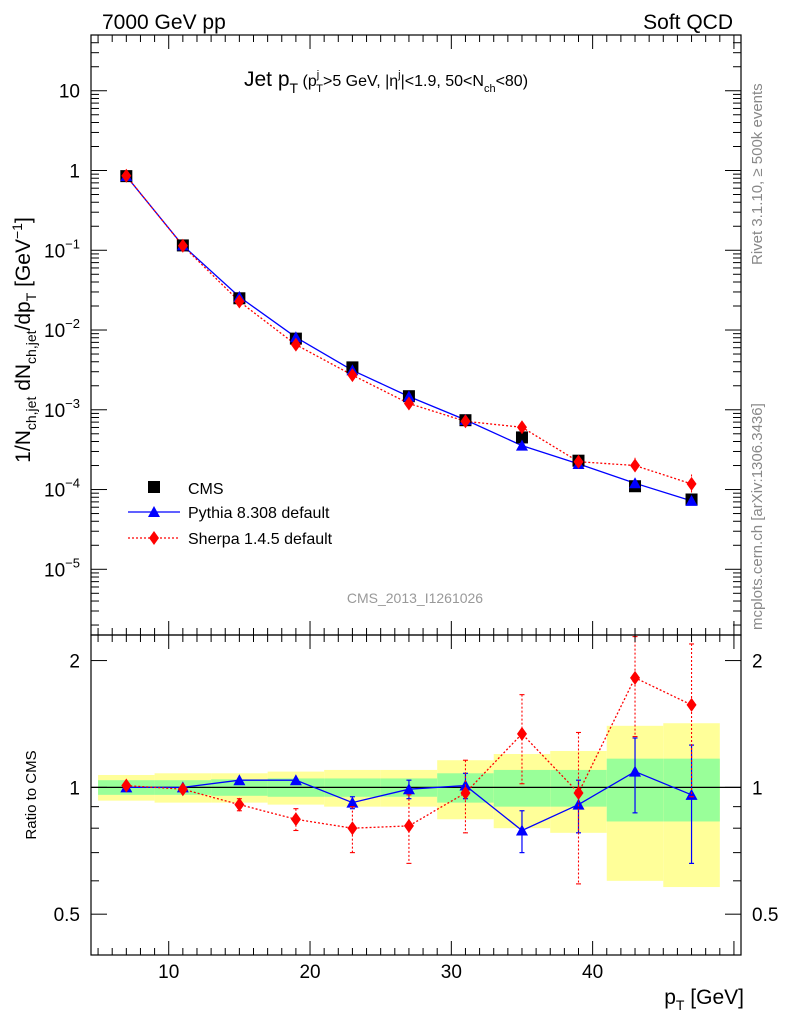 The image size is (786, 1024). What do you see at coordinates (704, 999) in the screenshot?
I see `x-axis-label: pT [GeV]` at bounding box center [704, 999].